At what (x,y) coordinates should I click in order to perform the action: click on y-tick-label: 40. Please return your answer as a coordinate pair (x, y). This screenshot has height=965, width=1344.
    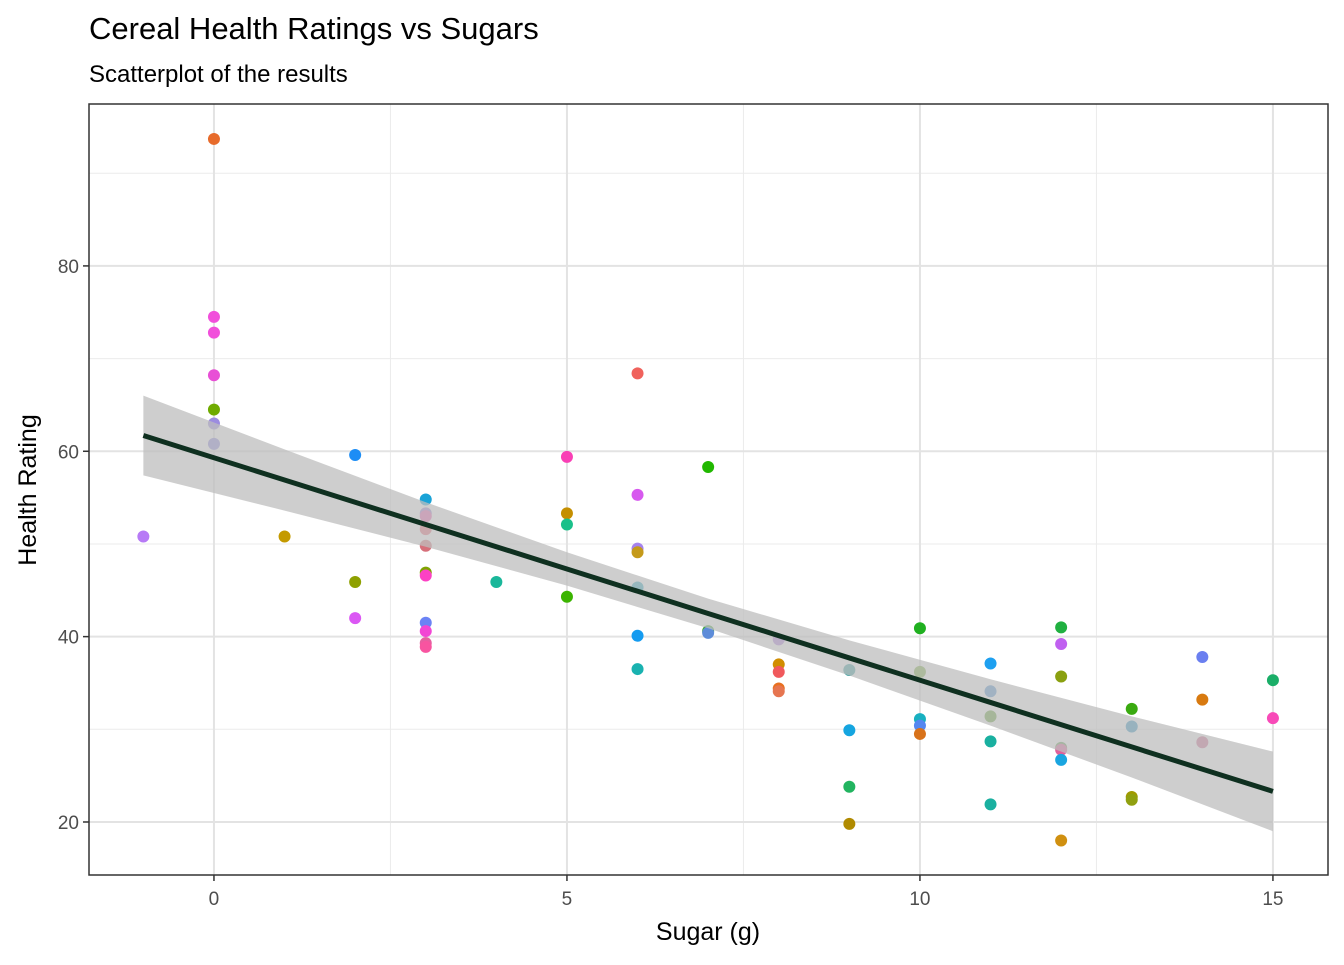
    Looking at the image, I should click on (68, 638).